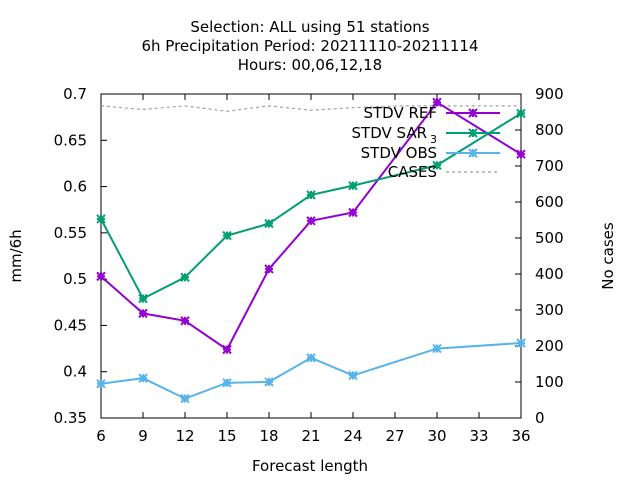  Describe the element at coordinates (433, 139) in the screenshot. I see `legend-label-subscript: 3` at that location.